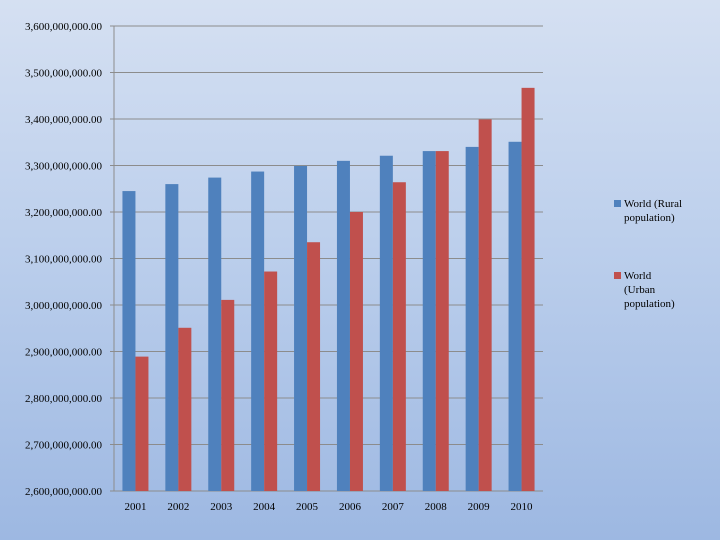 The image size is (720, 540). I want to click on y-tick-label: 3,000,000,000.00, so click(64, 306).